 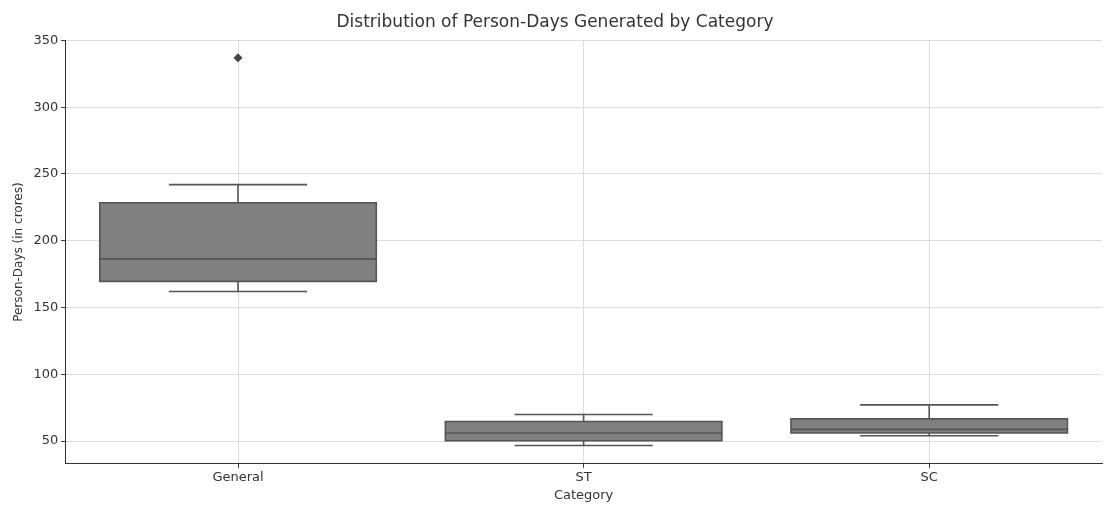 I want to click on x-tick-label: ST, so click(x=583, y=476).